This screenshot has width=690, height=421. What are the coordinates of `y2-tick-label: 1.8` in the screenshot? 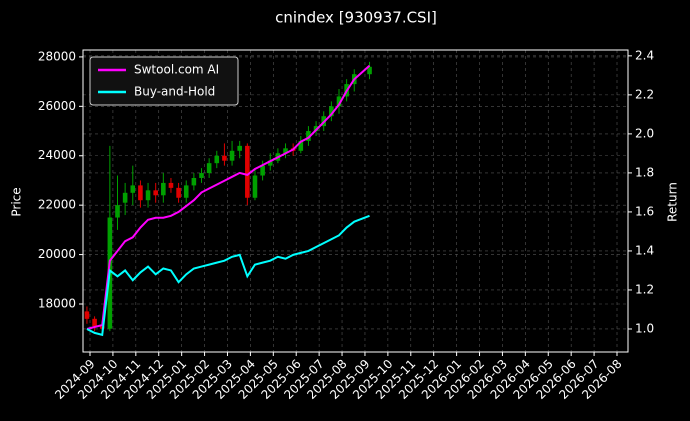 It's located at (644, 172).